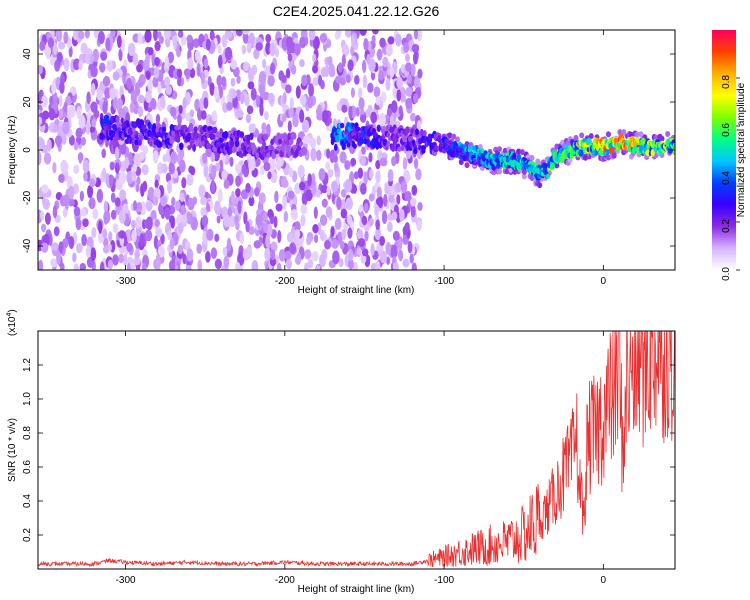 The image size is (750, 600). What do you see at coordinates (27, 197) in the screenshot?
I see `spectrogram-y-tick-label: -20` at bounding box center [27, 197].